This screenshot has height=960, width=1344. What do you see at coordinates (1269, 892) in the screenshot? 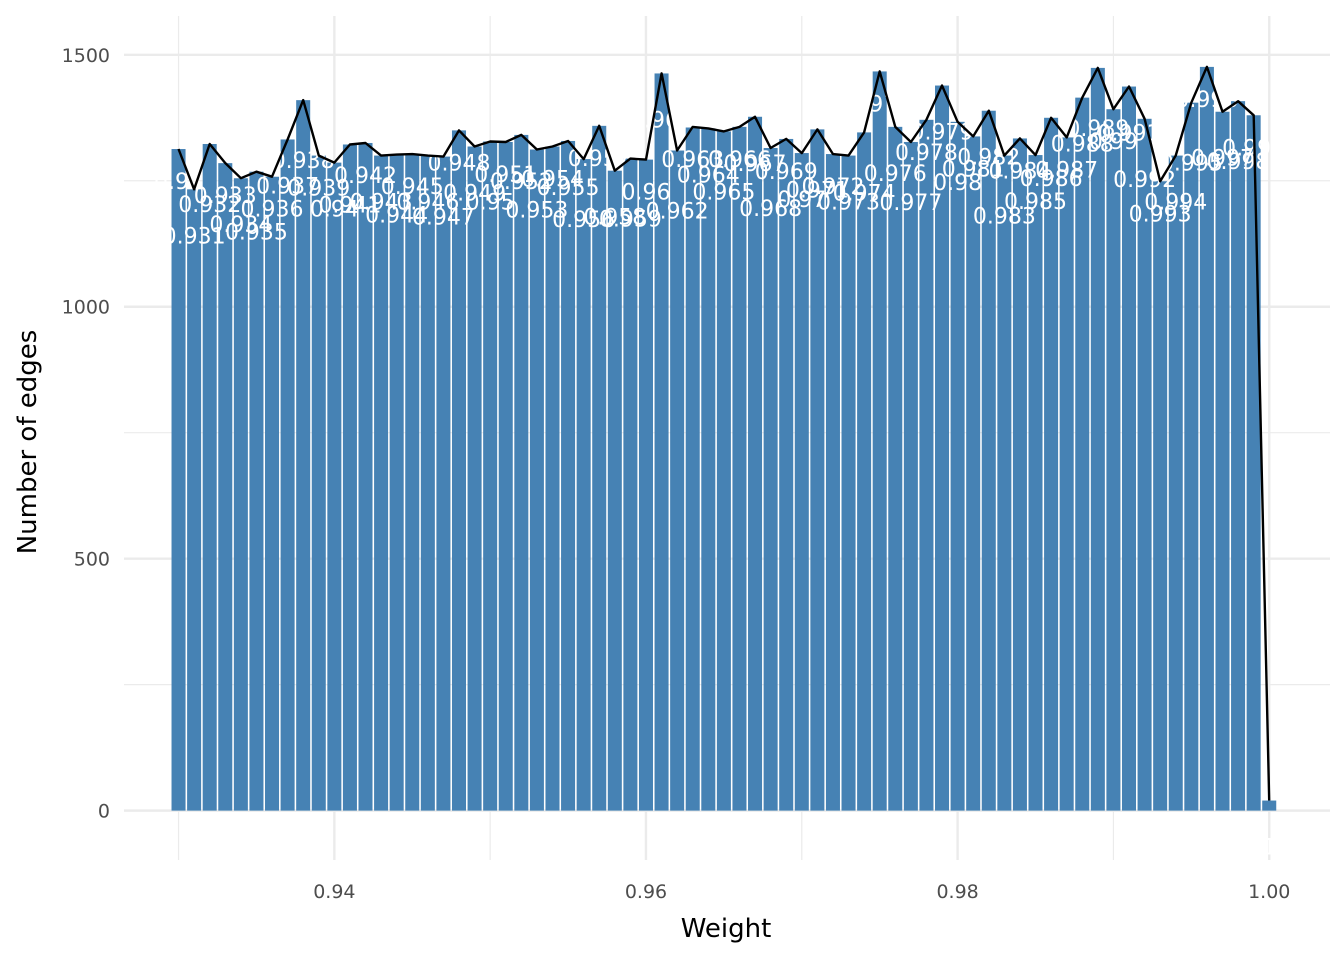
I see `x-tick-label: 1.00` at bounding box center [1269, 892].